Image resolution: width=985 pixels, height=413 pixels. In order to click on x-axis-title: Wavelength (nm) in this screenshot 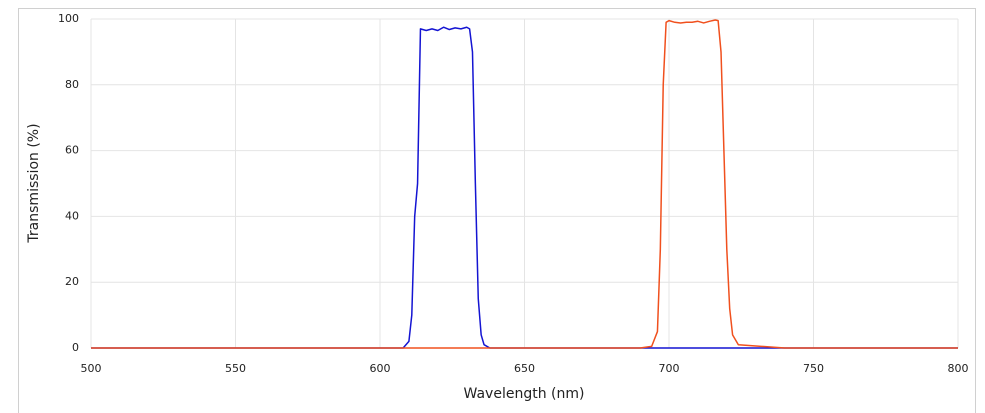, I will do `click(524, 394)`.